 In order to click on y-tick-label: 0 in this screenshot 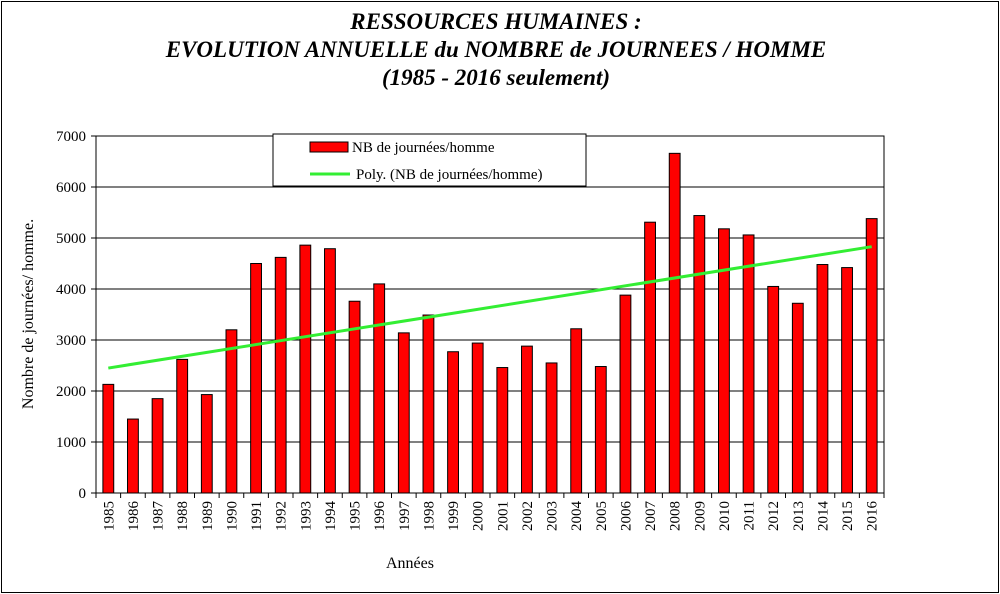, I will do `click(83, 494)`.